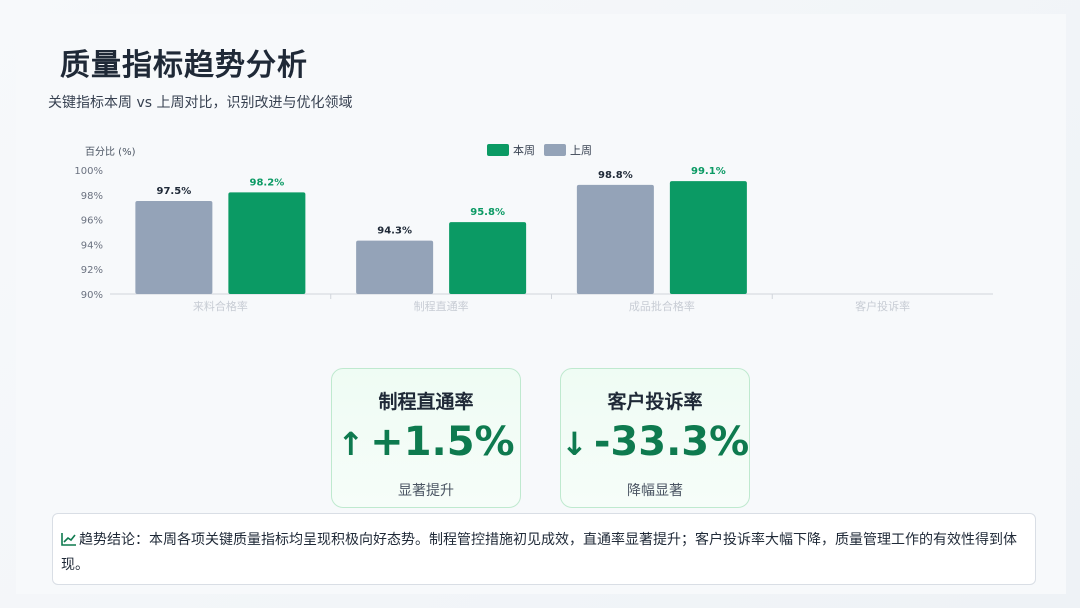 This screenshot has height=608, width=1080. Describe the element at coordinates (655, 491) in the screenshot. I see `metric-card-desc: 降幅显著` at that location.